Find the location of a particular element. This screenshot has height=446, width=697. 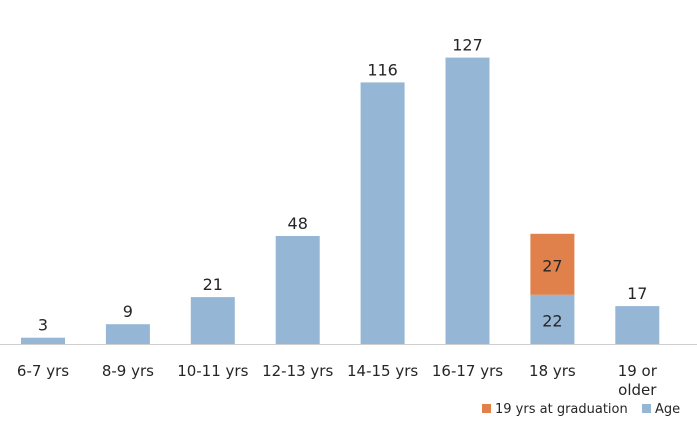

data-label: 116 is located at coordinates (382, 69).